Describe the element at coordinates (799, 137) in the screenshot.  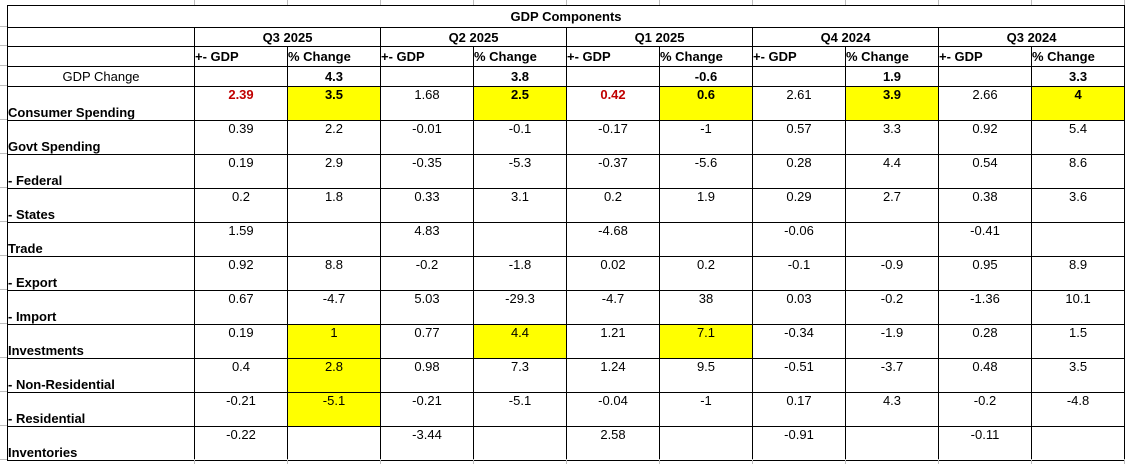
I see `table-cell: 0.57` at that location.